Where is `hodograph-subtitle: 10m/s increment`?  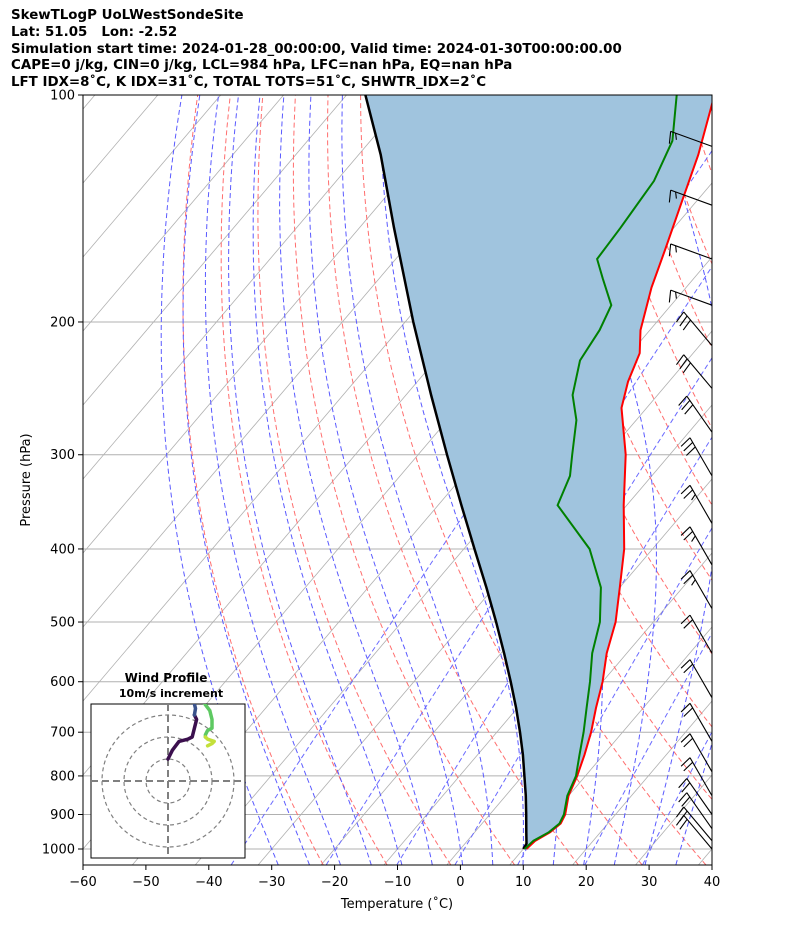
hodograph-subtitle: 10m/s increment is located at coordinates (171, 693).